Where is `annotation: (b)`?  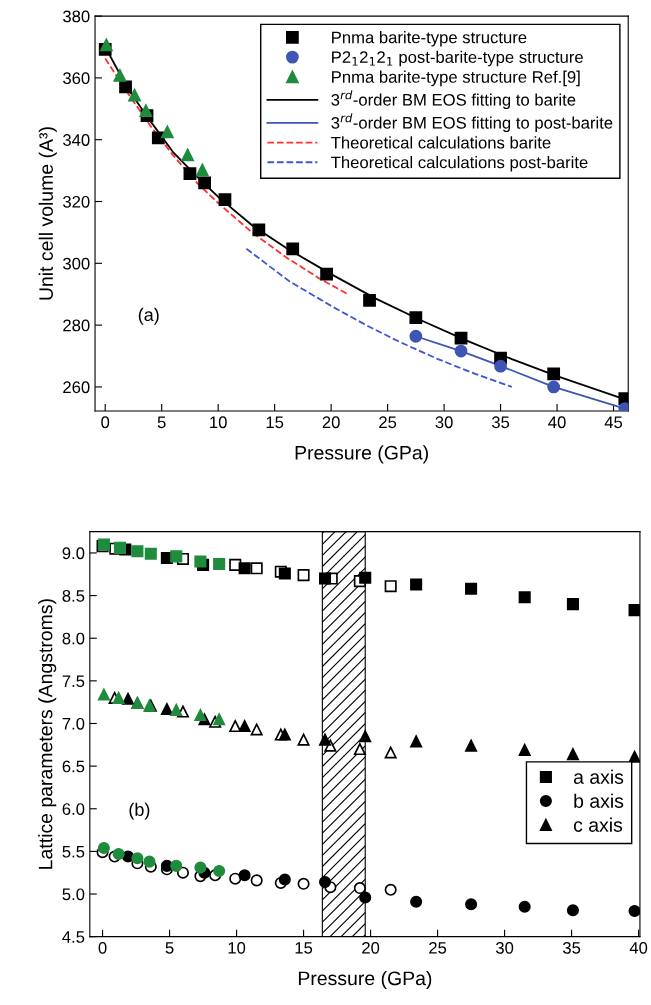
annotation: (b) is located at coordinates (139, 811).